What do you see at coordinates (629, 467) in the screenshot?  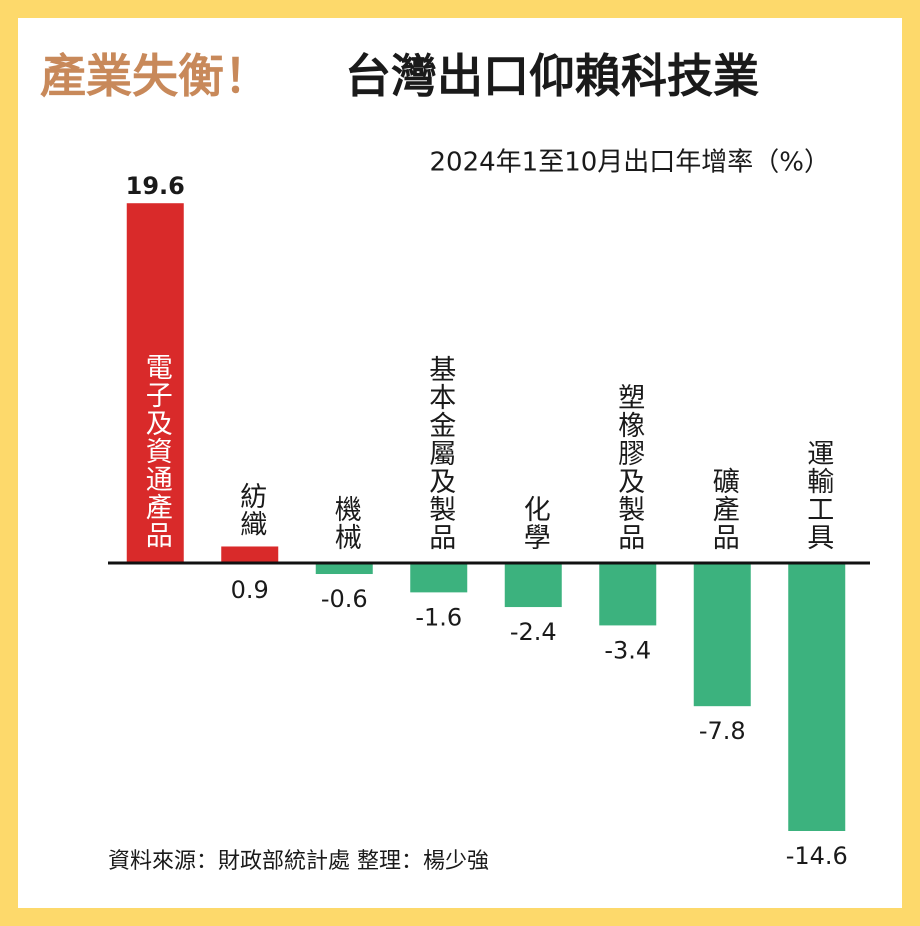 I see `category-label: 塑橡膠及製品` at bounding box center [629, 467].